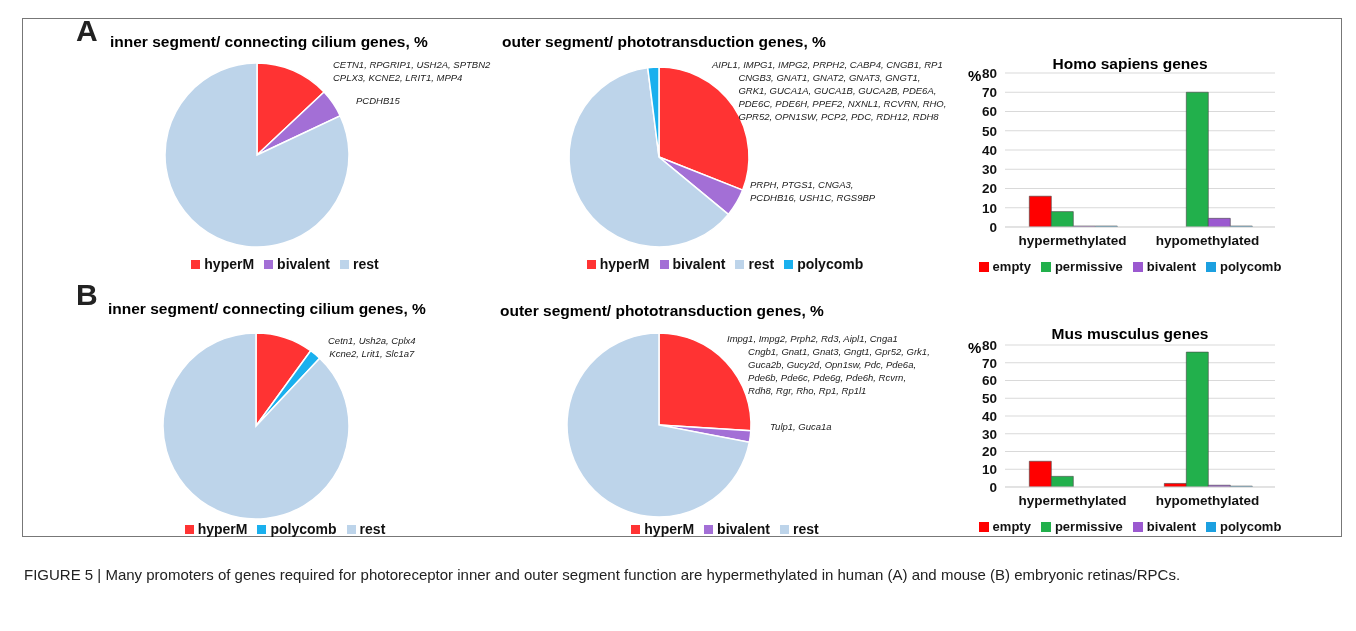 Image resolution: width=1356 pixels, height=631 pixels. What do you see at coordinates (1130, 333) in the screenshot?
I see `chart-title: Mus musculus genes` at bounding box center [1130, 333].